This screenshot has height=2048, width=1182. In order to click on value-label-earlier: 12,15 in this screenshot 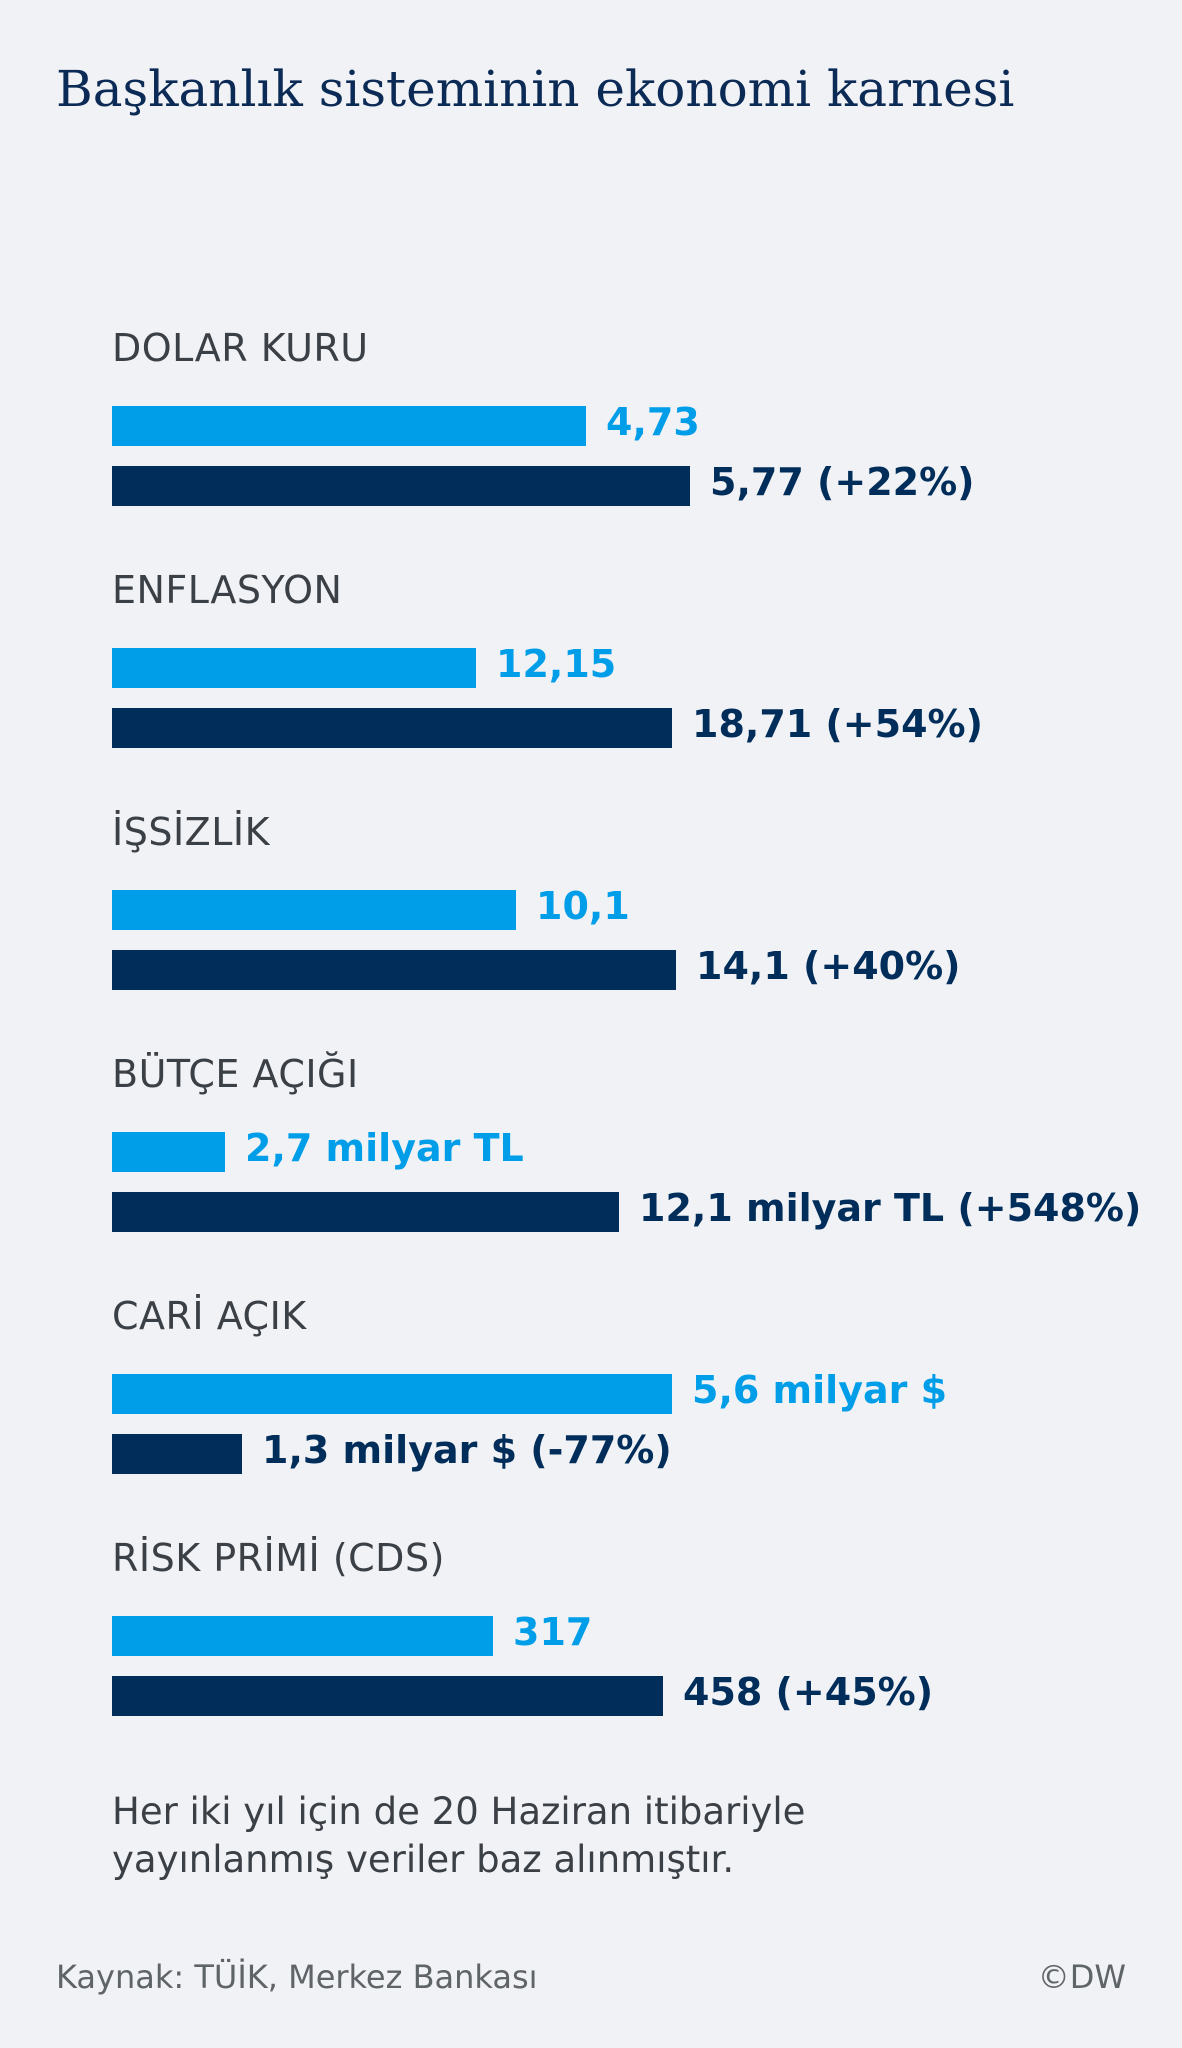, I will do `click(556, 664)`.